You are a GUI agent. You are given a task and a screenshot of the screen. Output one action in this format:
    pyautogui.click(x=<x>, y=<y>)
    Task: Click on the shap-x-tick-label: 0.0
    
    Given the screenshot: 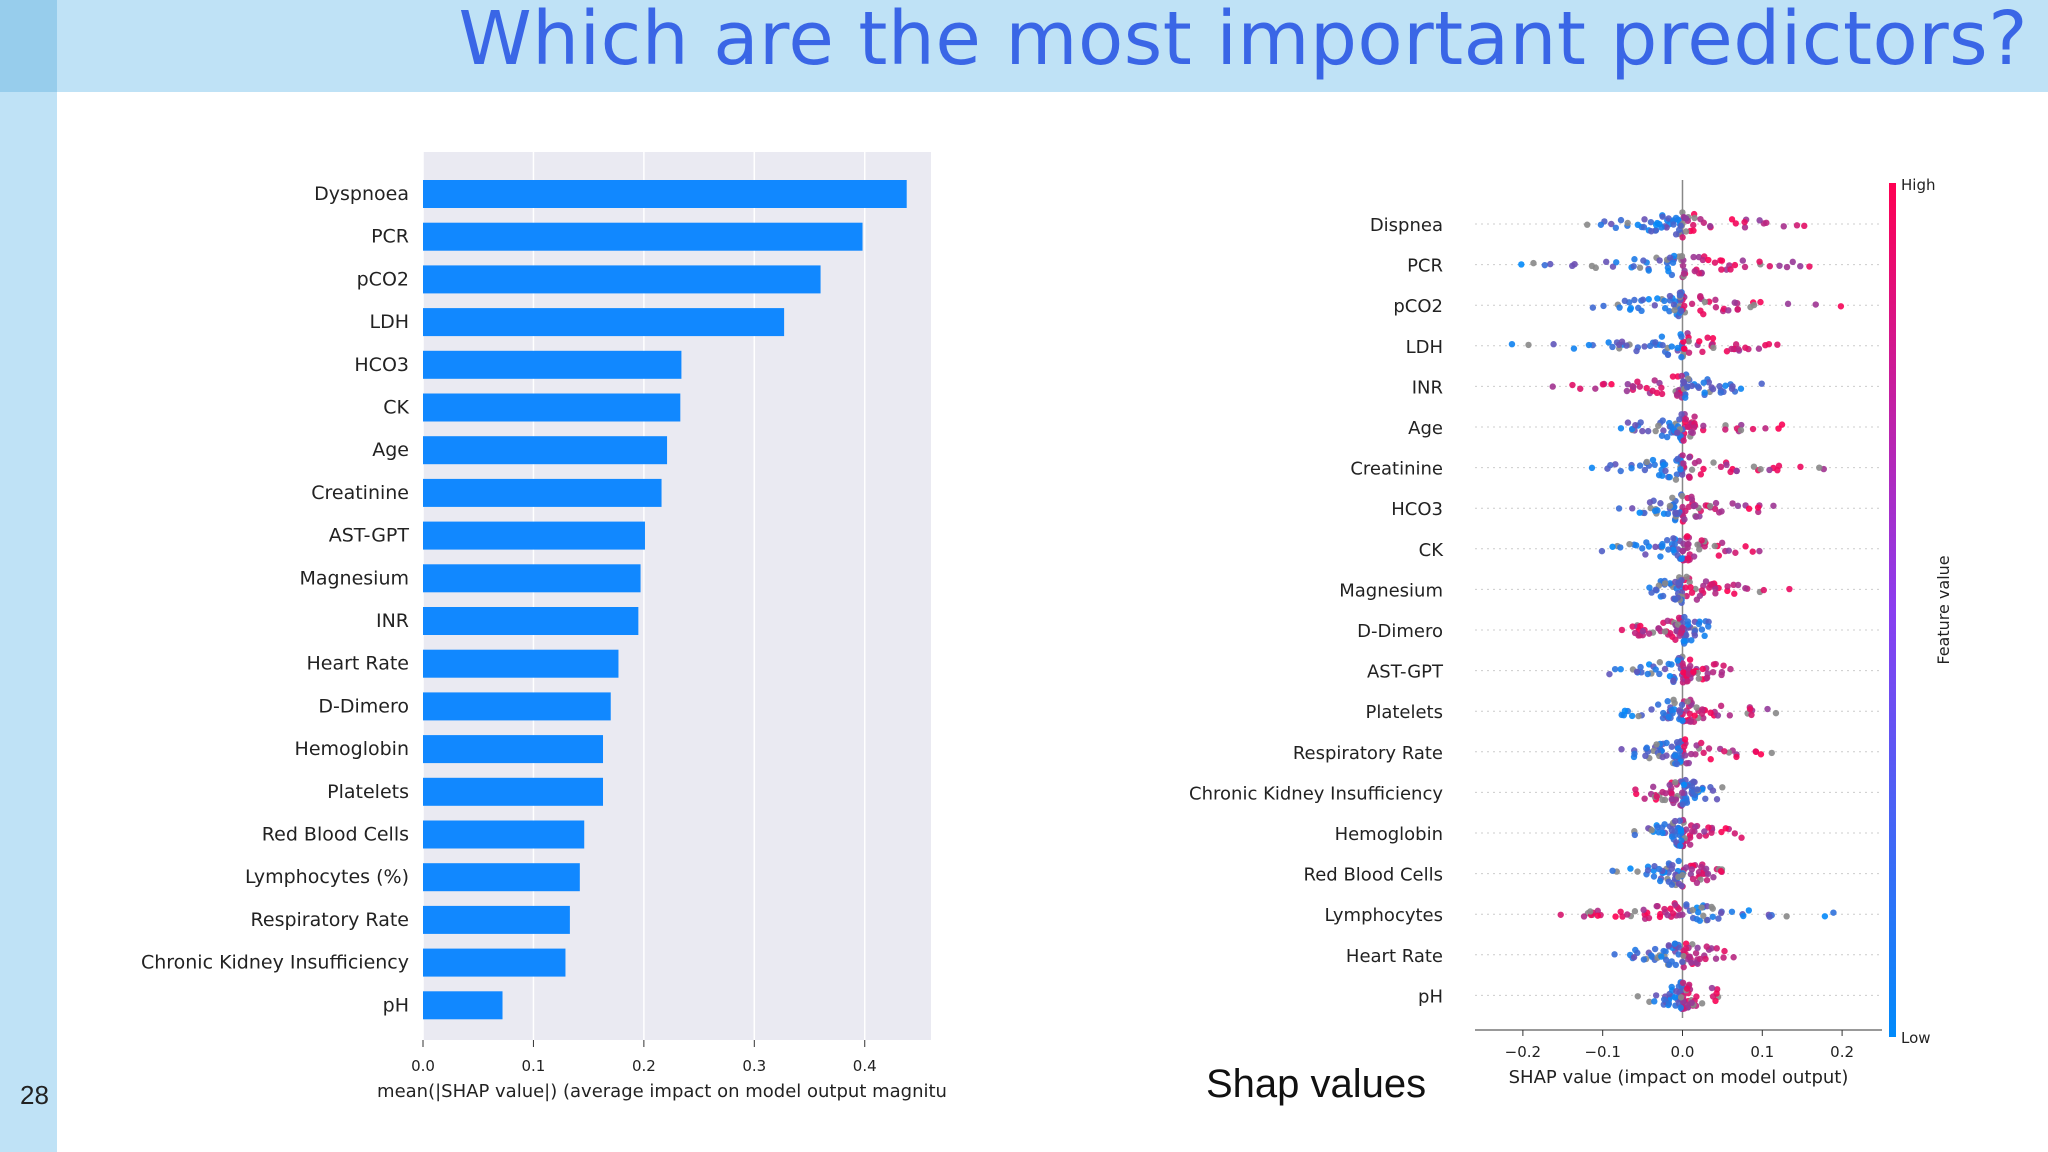 What is the action you would take?
    pyautogui.click(x=1683, y=1052)
    